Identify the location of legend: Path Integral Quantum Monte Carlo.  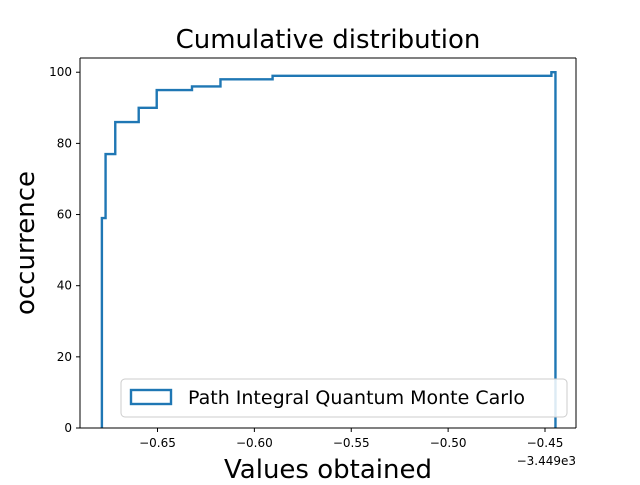
(344, 398).